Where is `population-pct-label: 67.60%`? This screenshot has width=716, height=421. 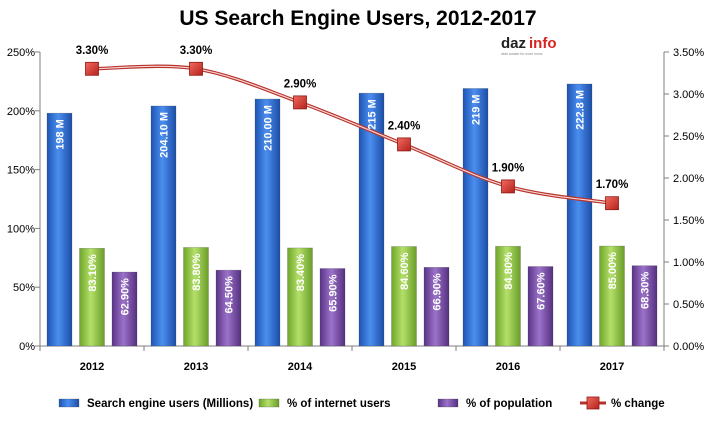
population-pct-label: 67.60% is located at coordinates (542, 291).